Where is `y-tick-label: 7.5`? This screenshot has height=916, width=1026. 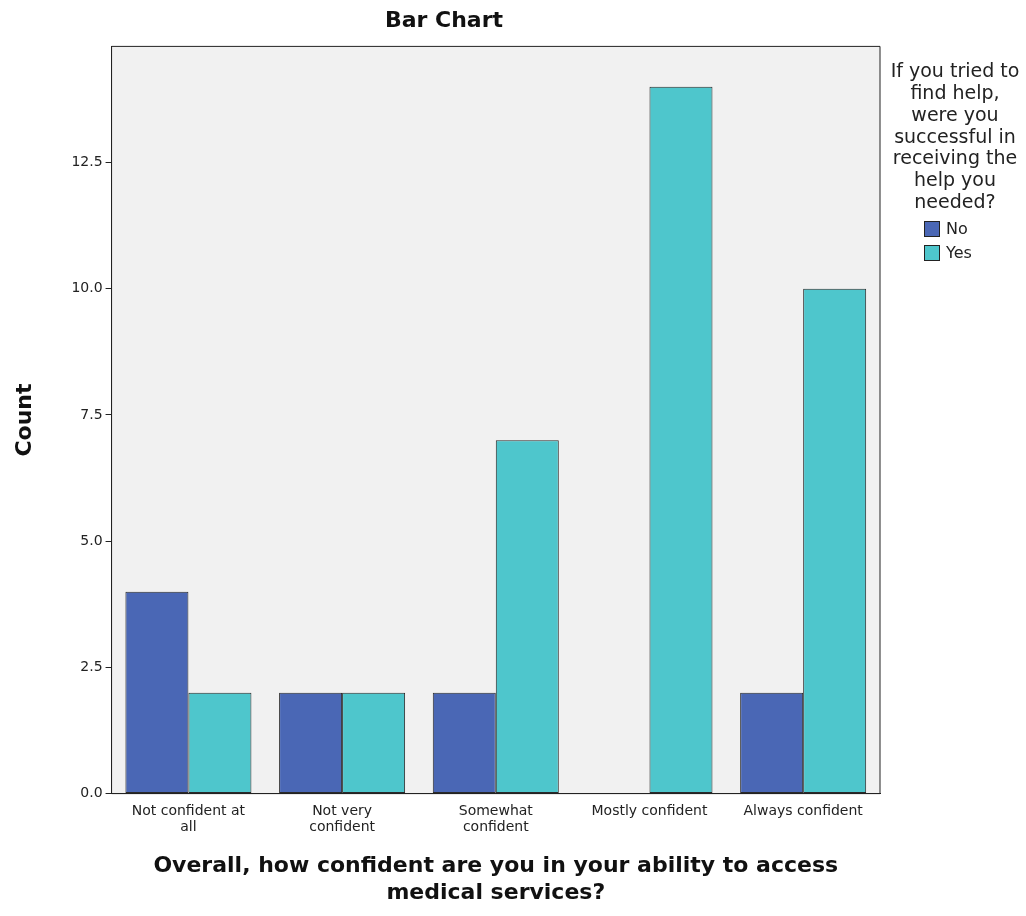
y-tick-label: 7.5 is located at coordinates (91, 413).